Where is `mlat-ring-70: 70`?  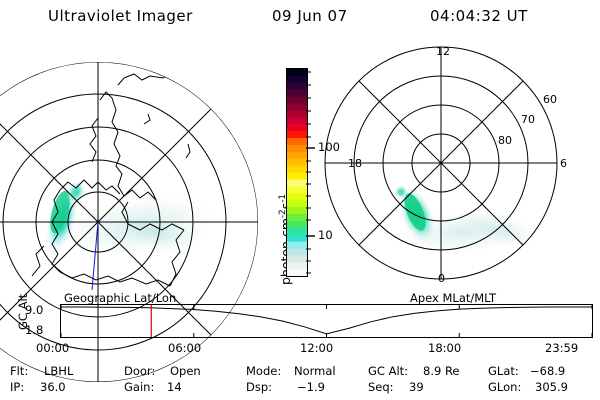 mlat-ring-70: 70 is located at coordinates (528, 119).